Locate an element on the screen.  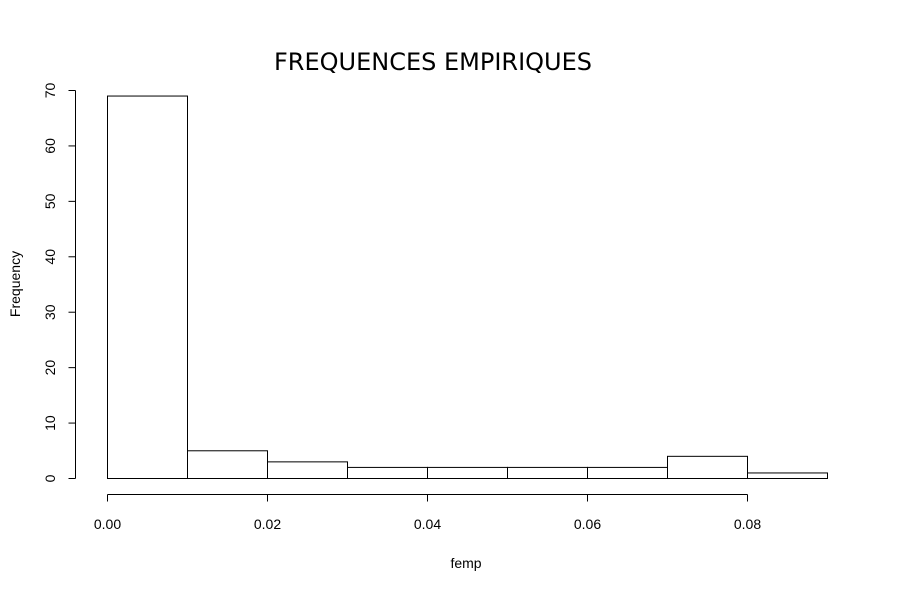
x-tick-label-4: 0.08 is located at coordinates (747, 524).